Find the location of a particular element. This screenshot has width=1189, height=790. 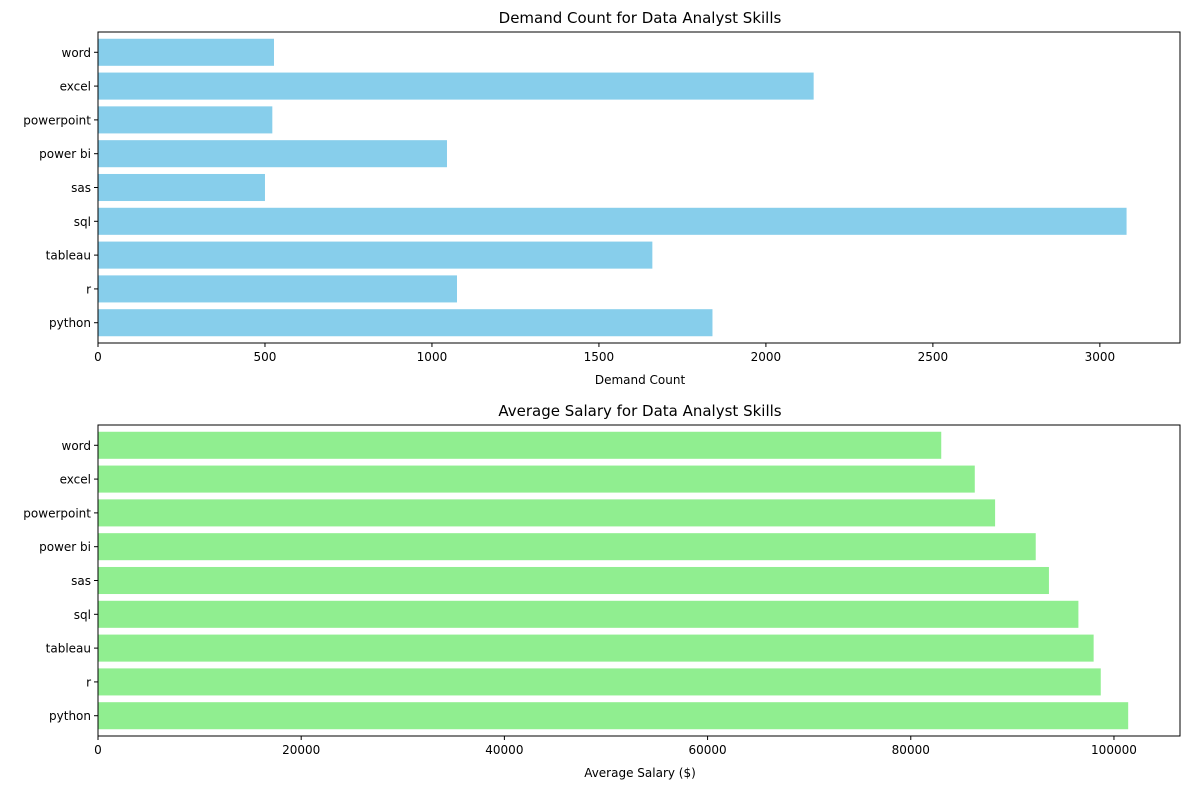

x-tick-label: 1000 is located at coordinates (432, 357).